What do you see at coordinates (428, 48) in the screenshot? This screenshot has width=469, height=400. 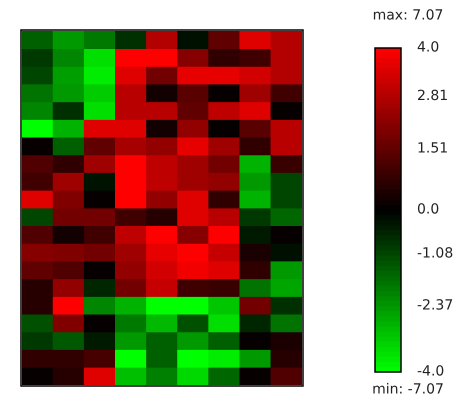 I see `color-bar-label: 4.0` at bounding box center [428, 48].